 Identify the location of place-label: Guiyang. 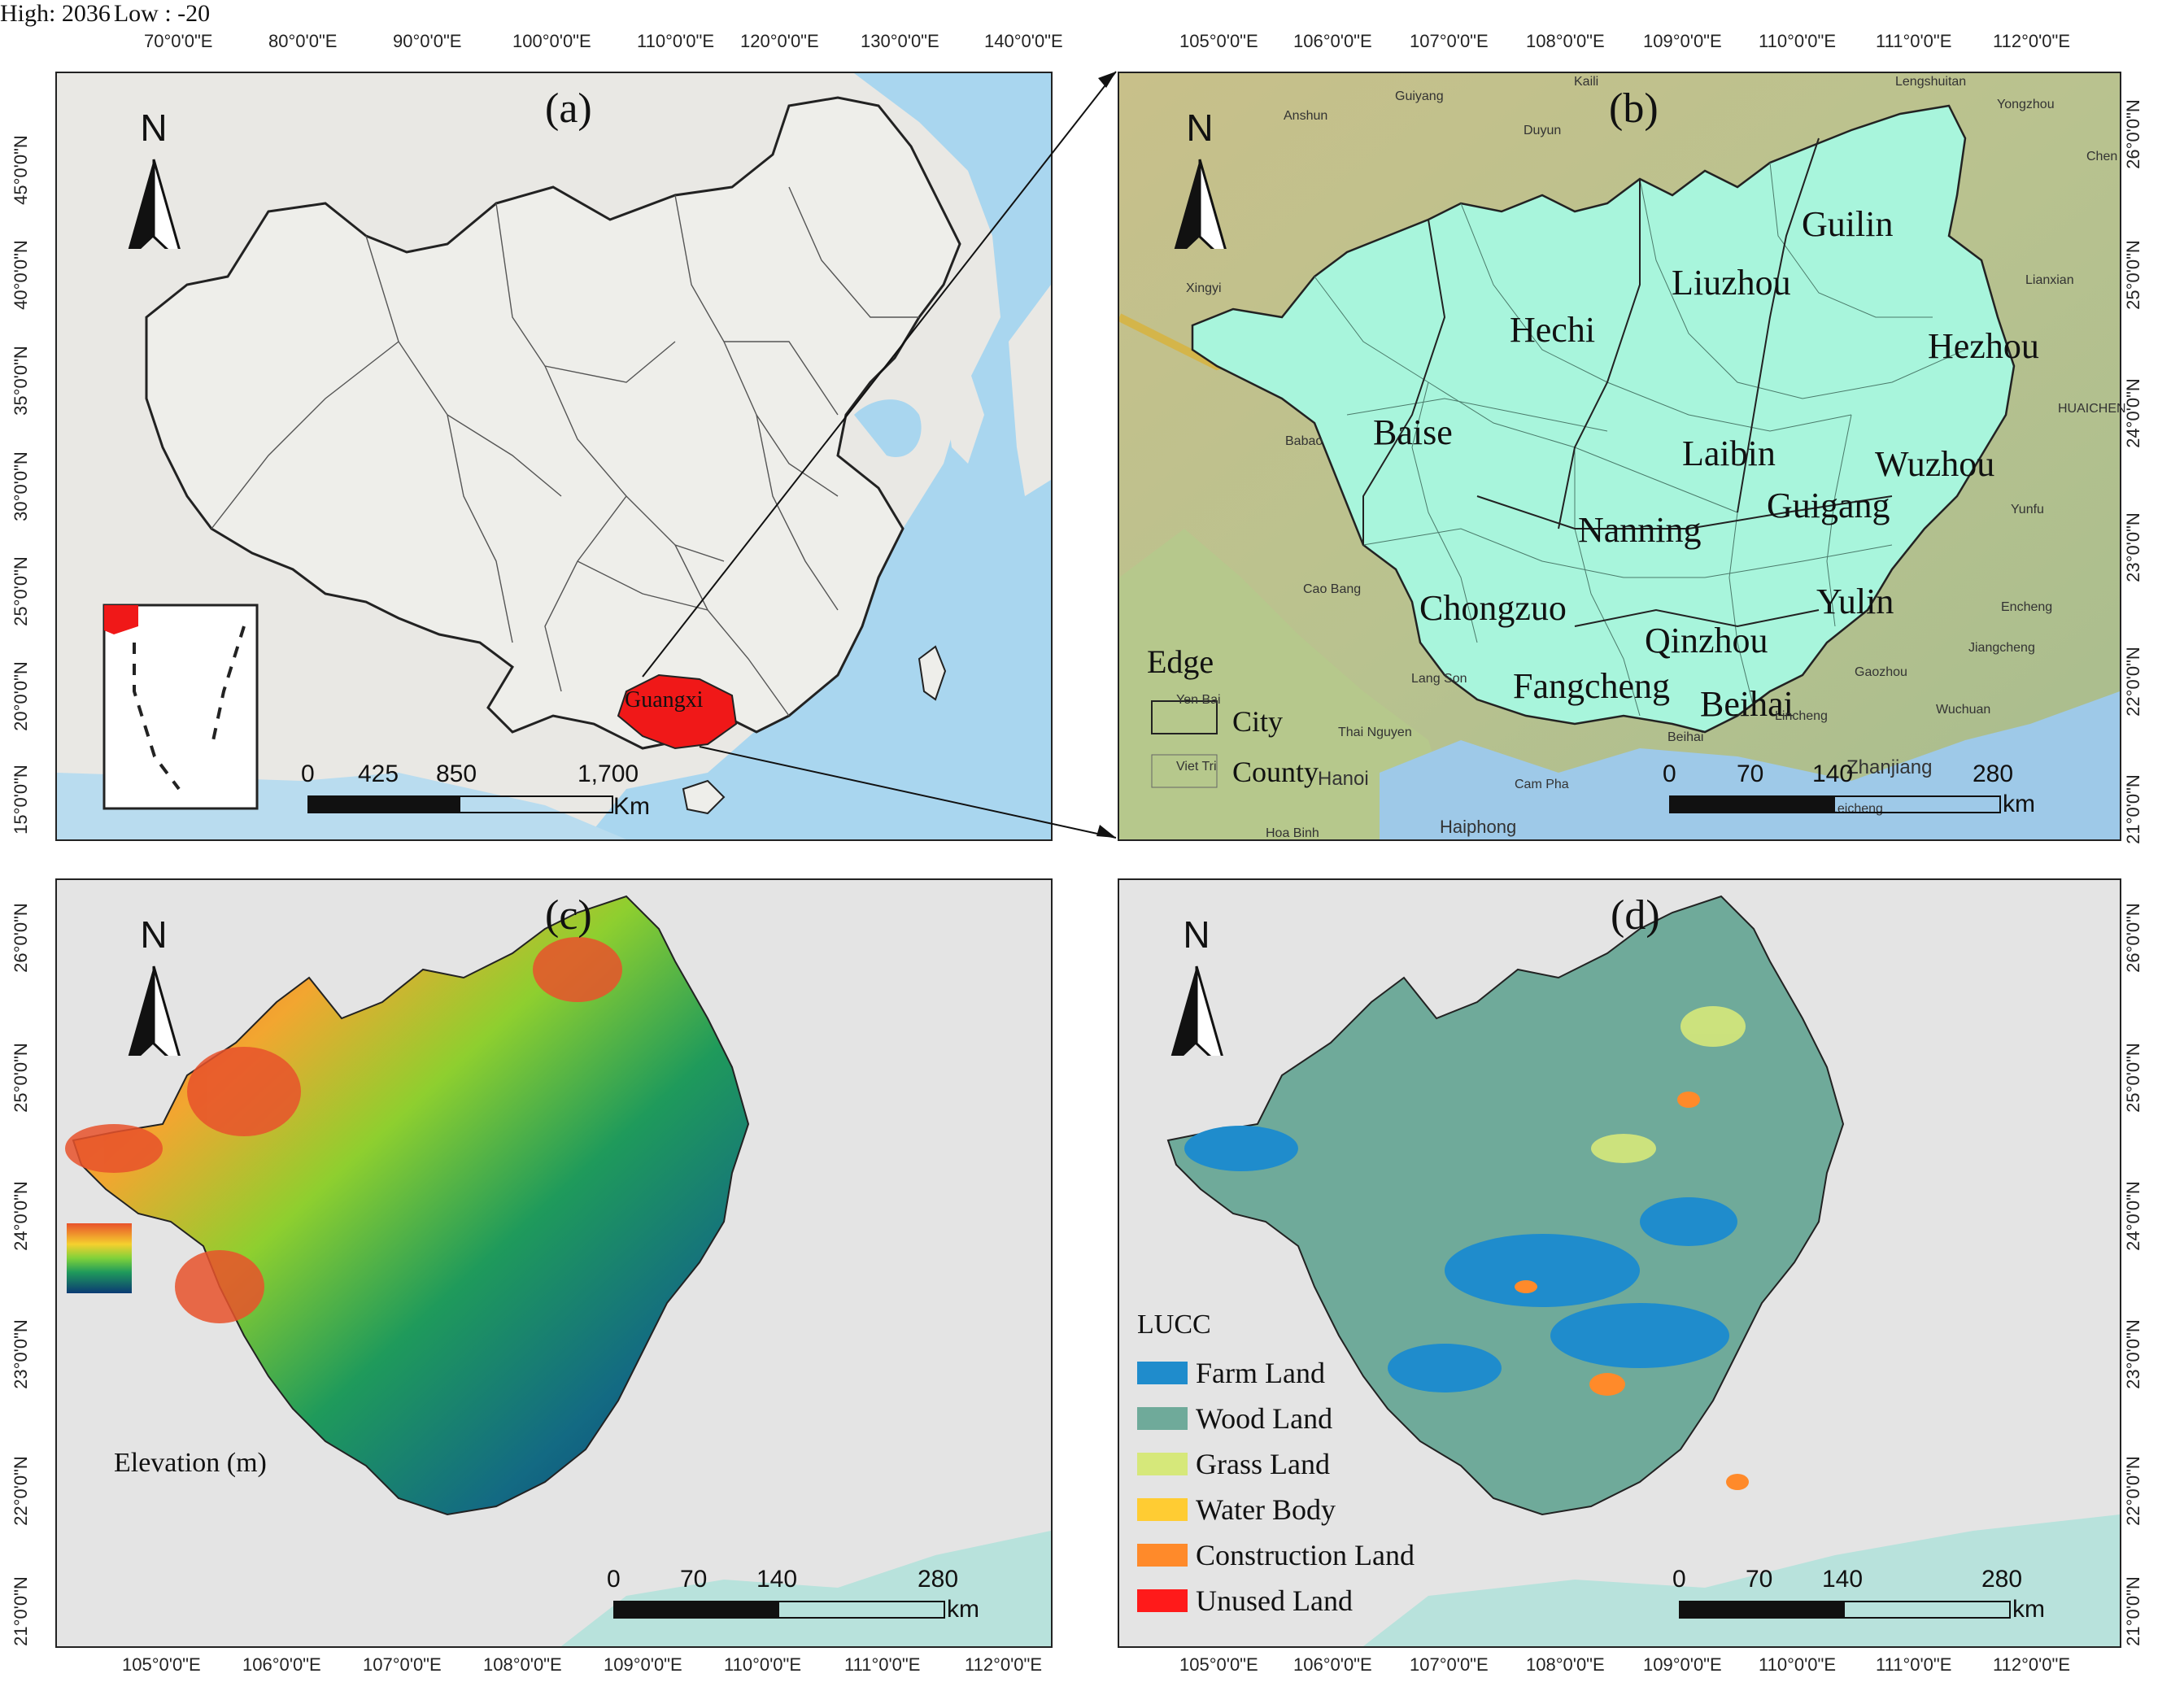
(1420, 96).